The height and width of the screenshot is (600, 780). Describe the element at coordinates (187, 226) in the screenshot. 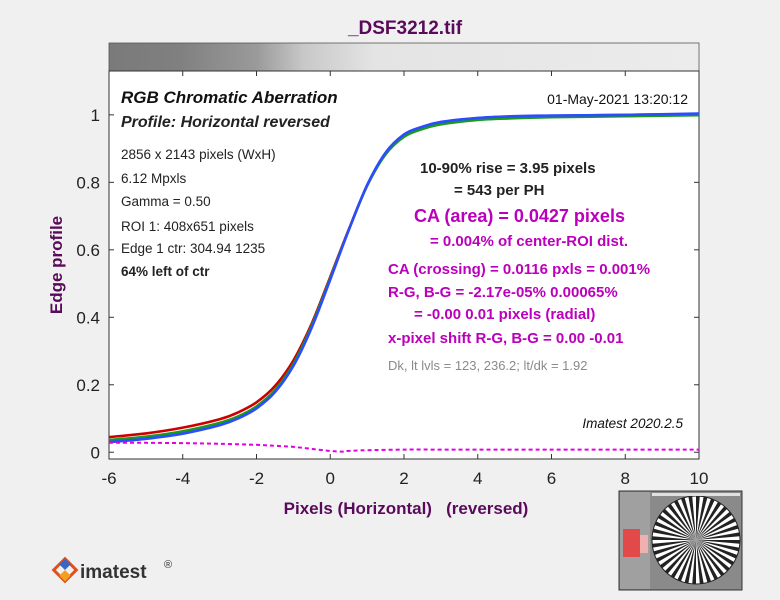

I see `info-roi: ROI 1: 408x651 pixels` at that location.